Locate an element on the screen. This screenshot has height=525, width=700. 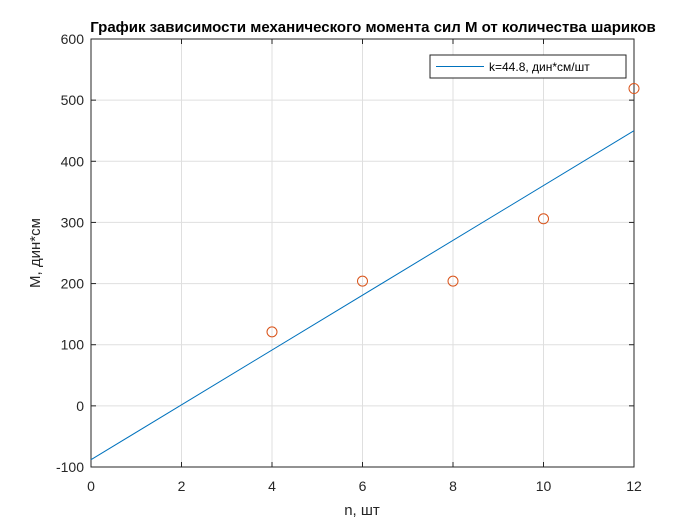
x-tick-label: 10 is located at coordinates (544, 486).